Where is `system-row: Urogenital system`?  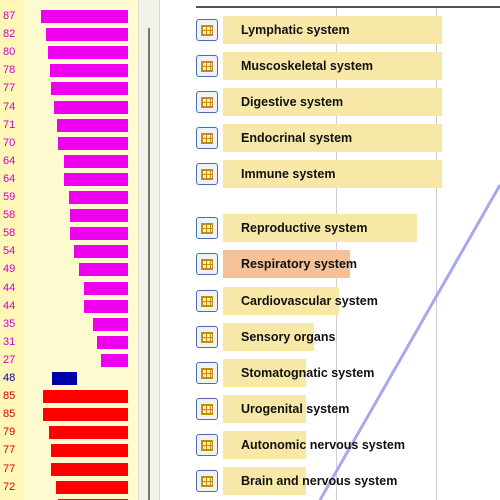 system-row: Urogenital system is located at coordinates (330, 409).